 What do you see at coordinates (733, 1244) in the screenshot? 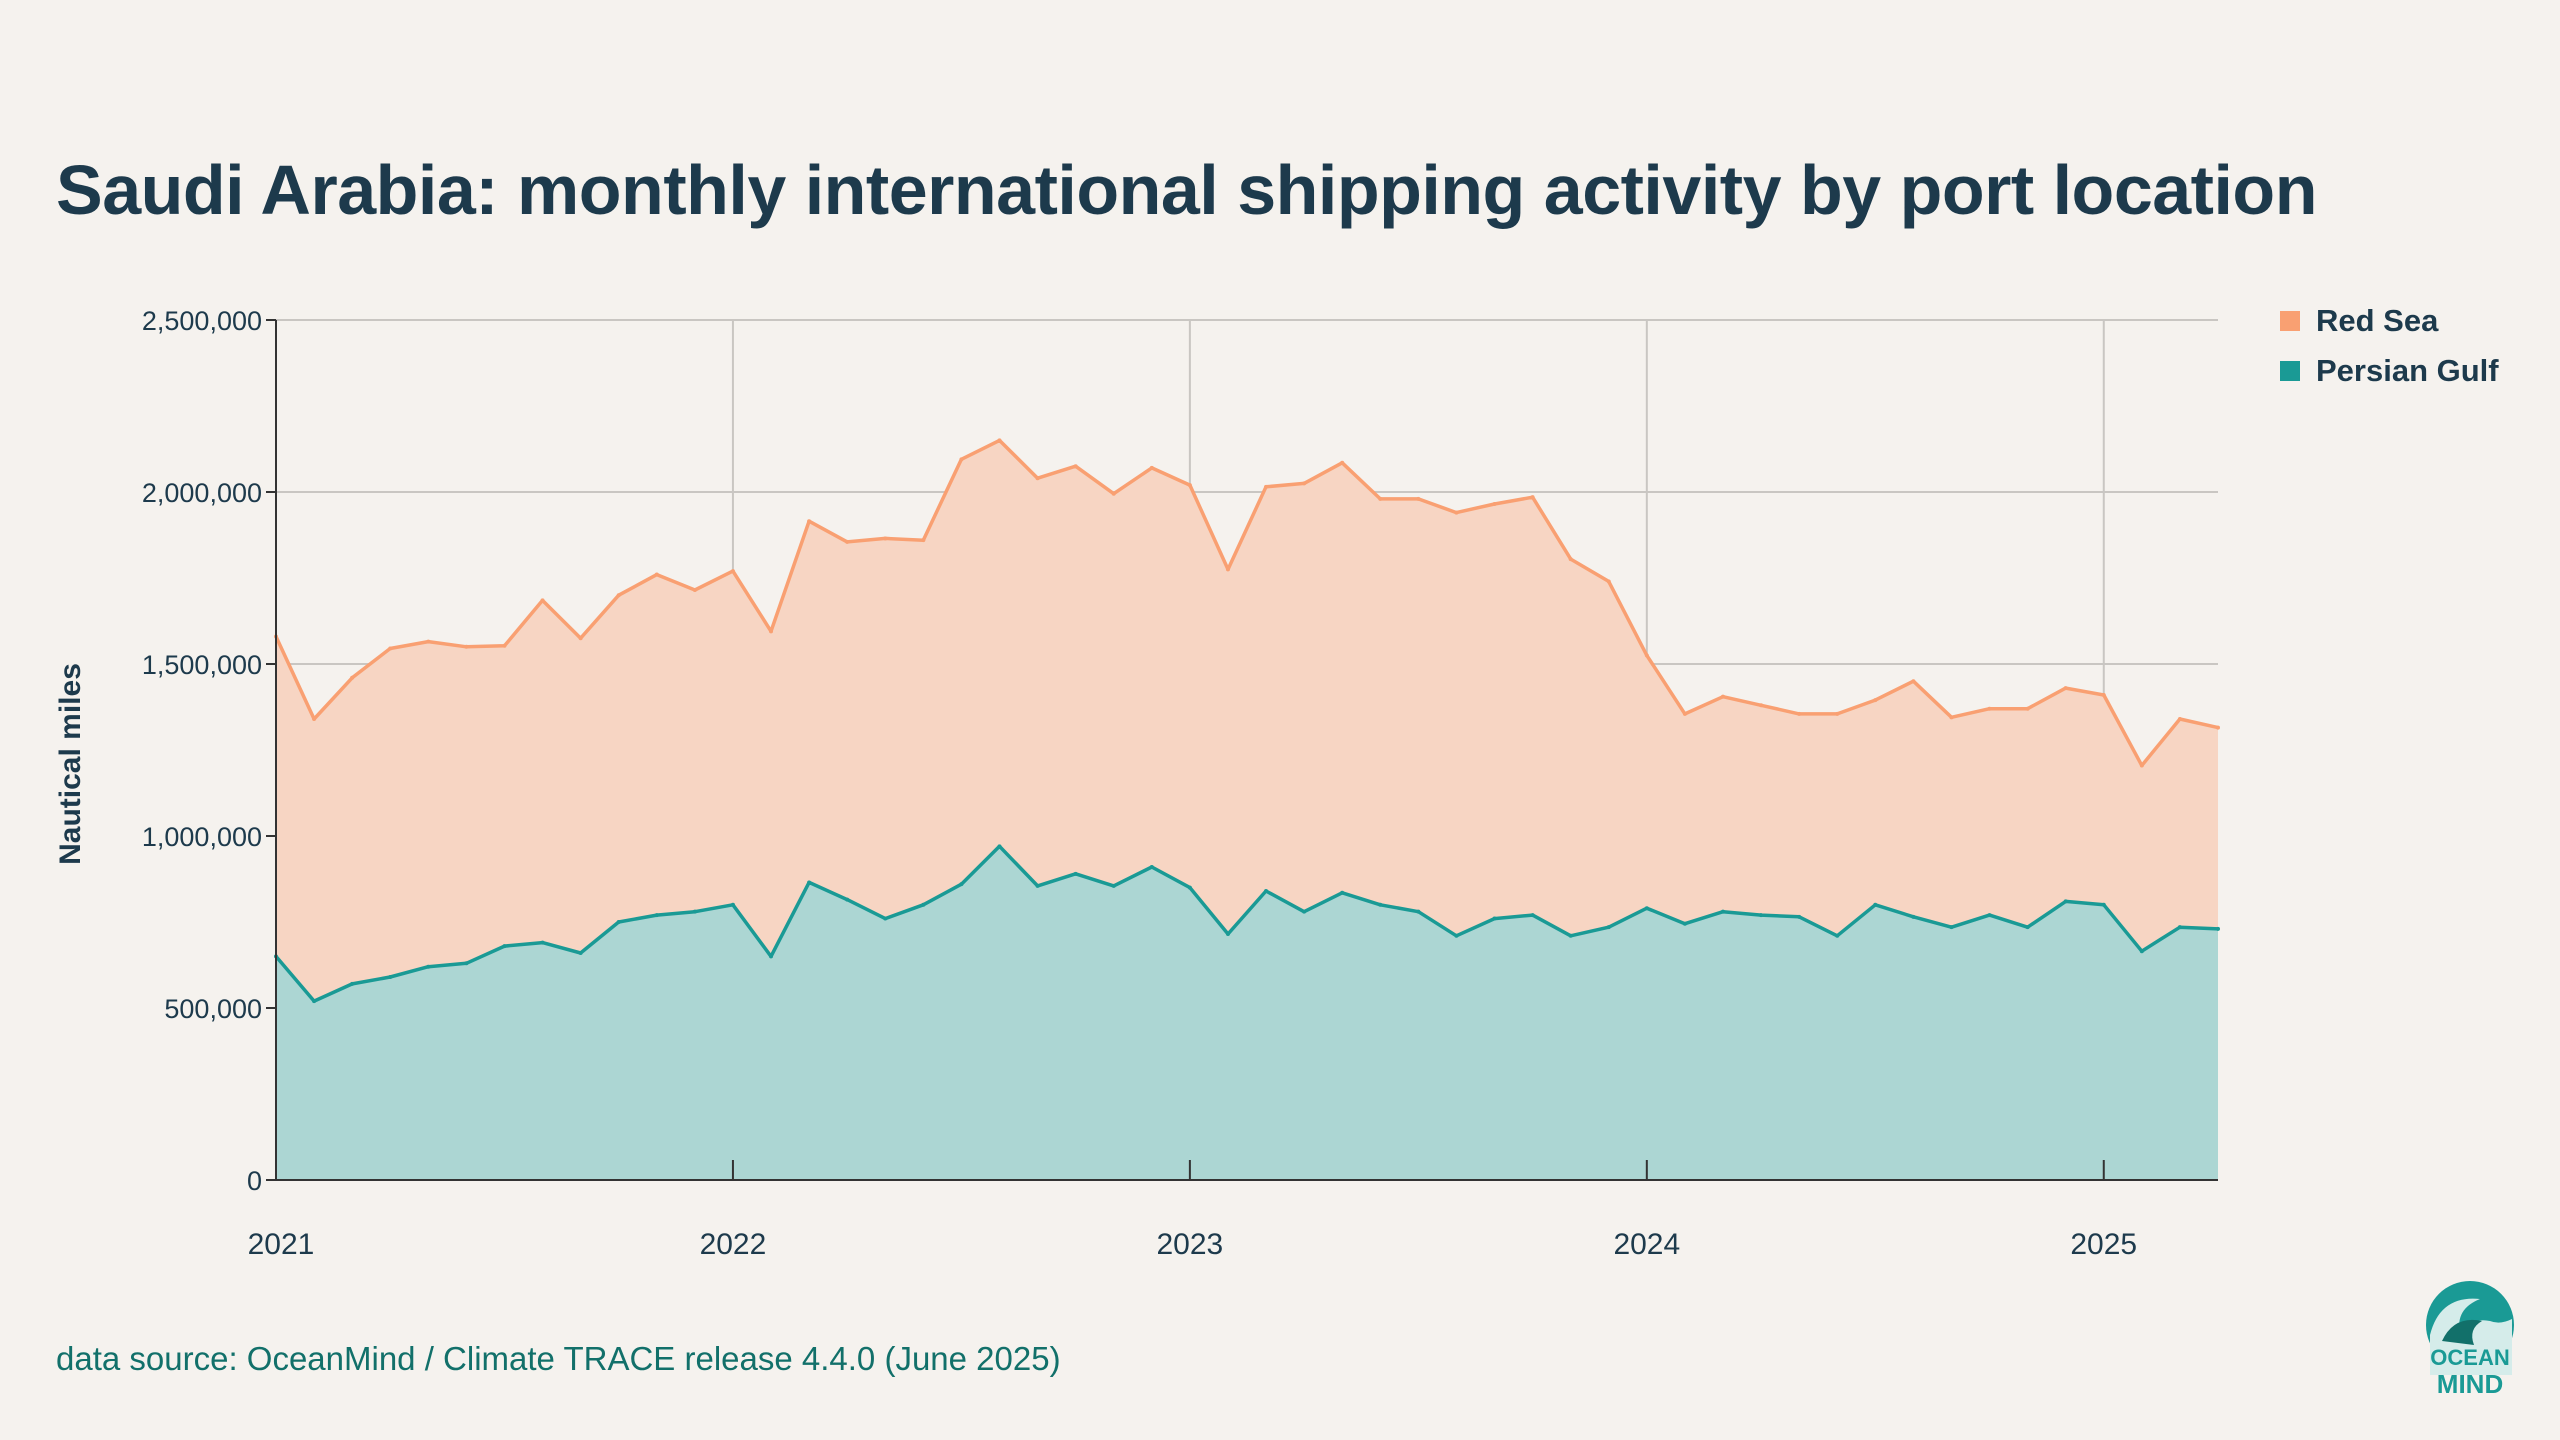
I see `x-tick-label: 2022` at bounding box center [733, 1244].